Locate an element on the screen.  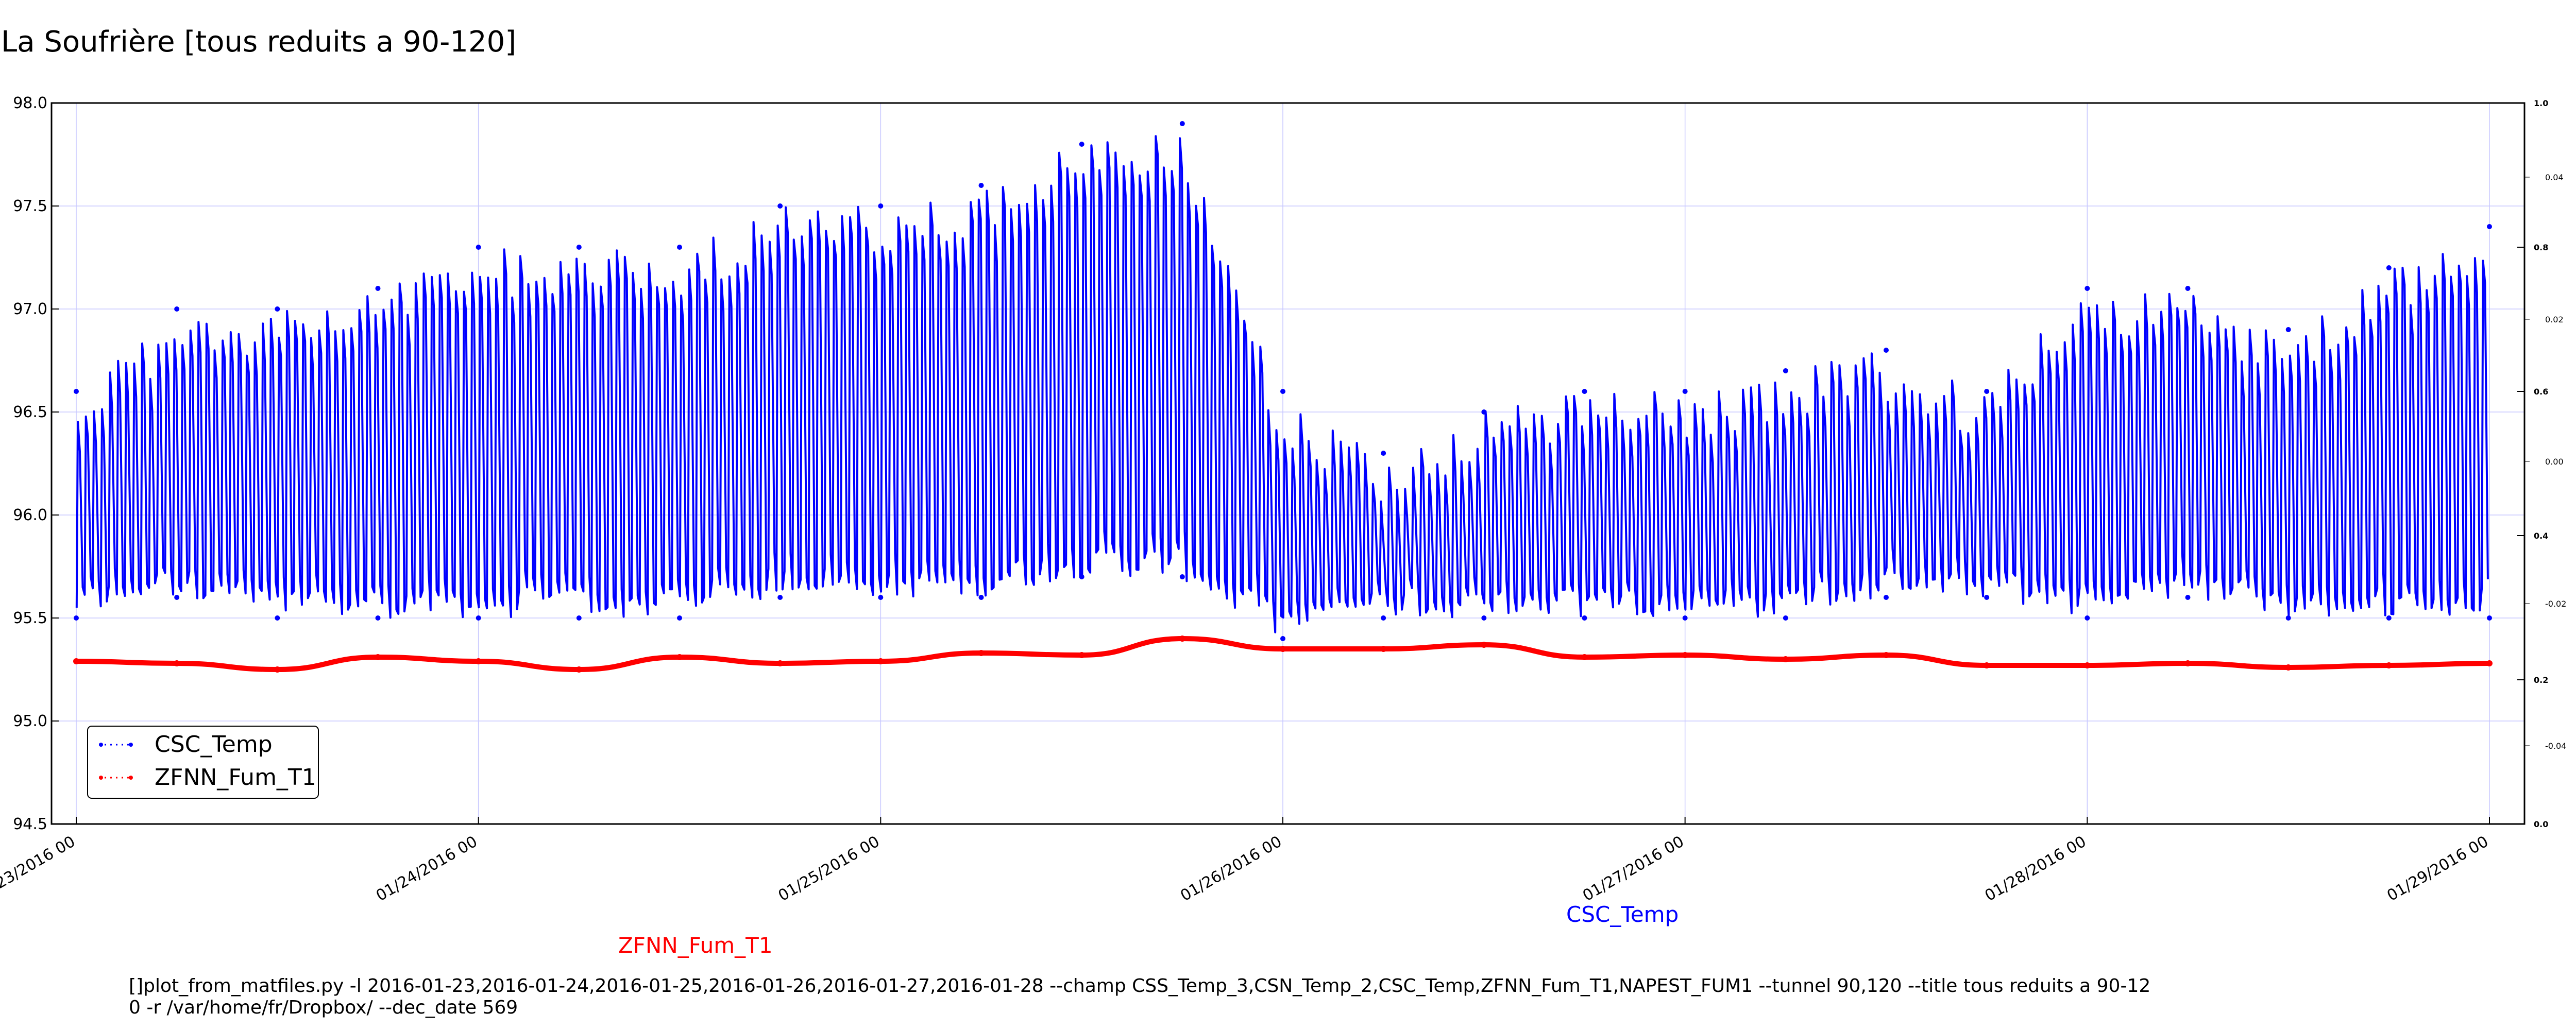
y-tick-label: 95.0 is located at coordinates (30, 721).